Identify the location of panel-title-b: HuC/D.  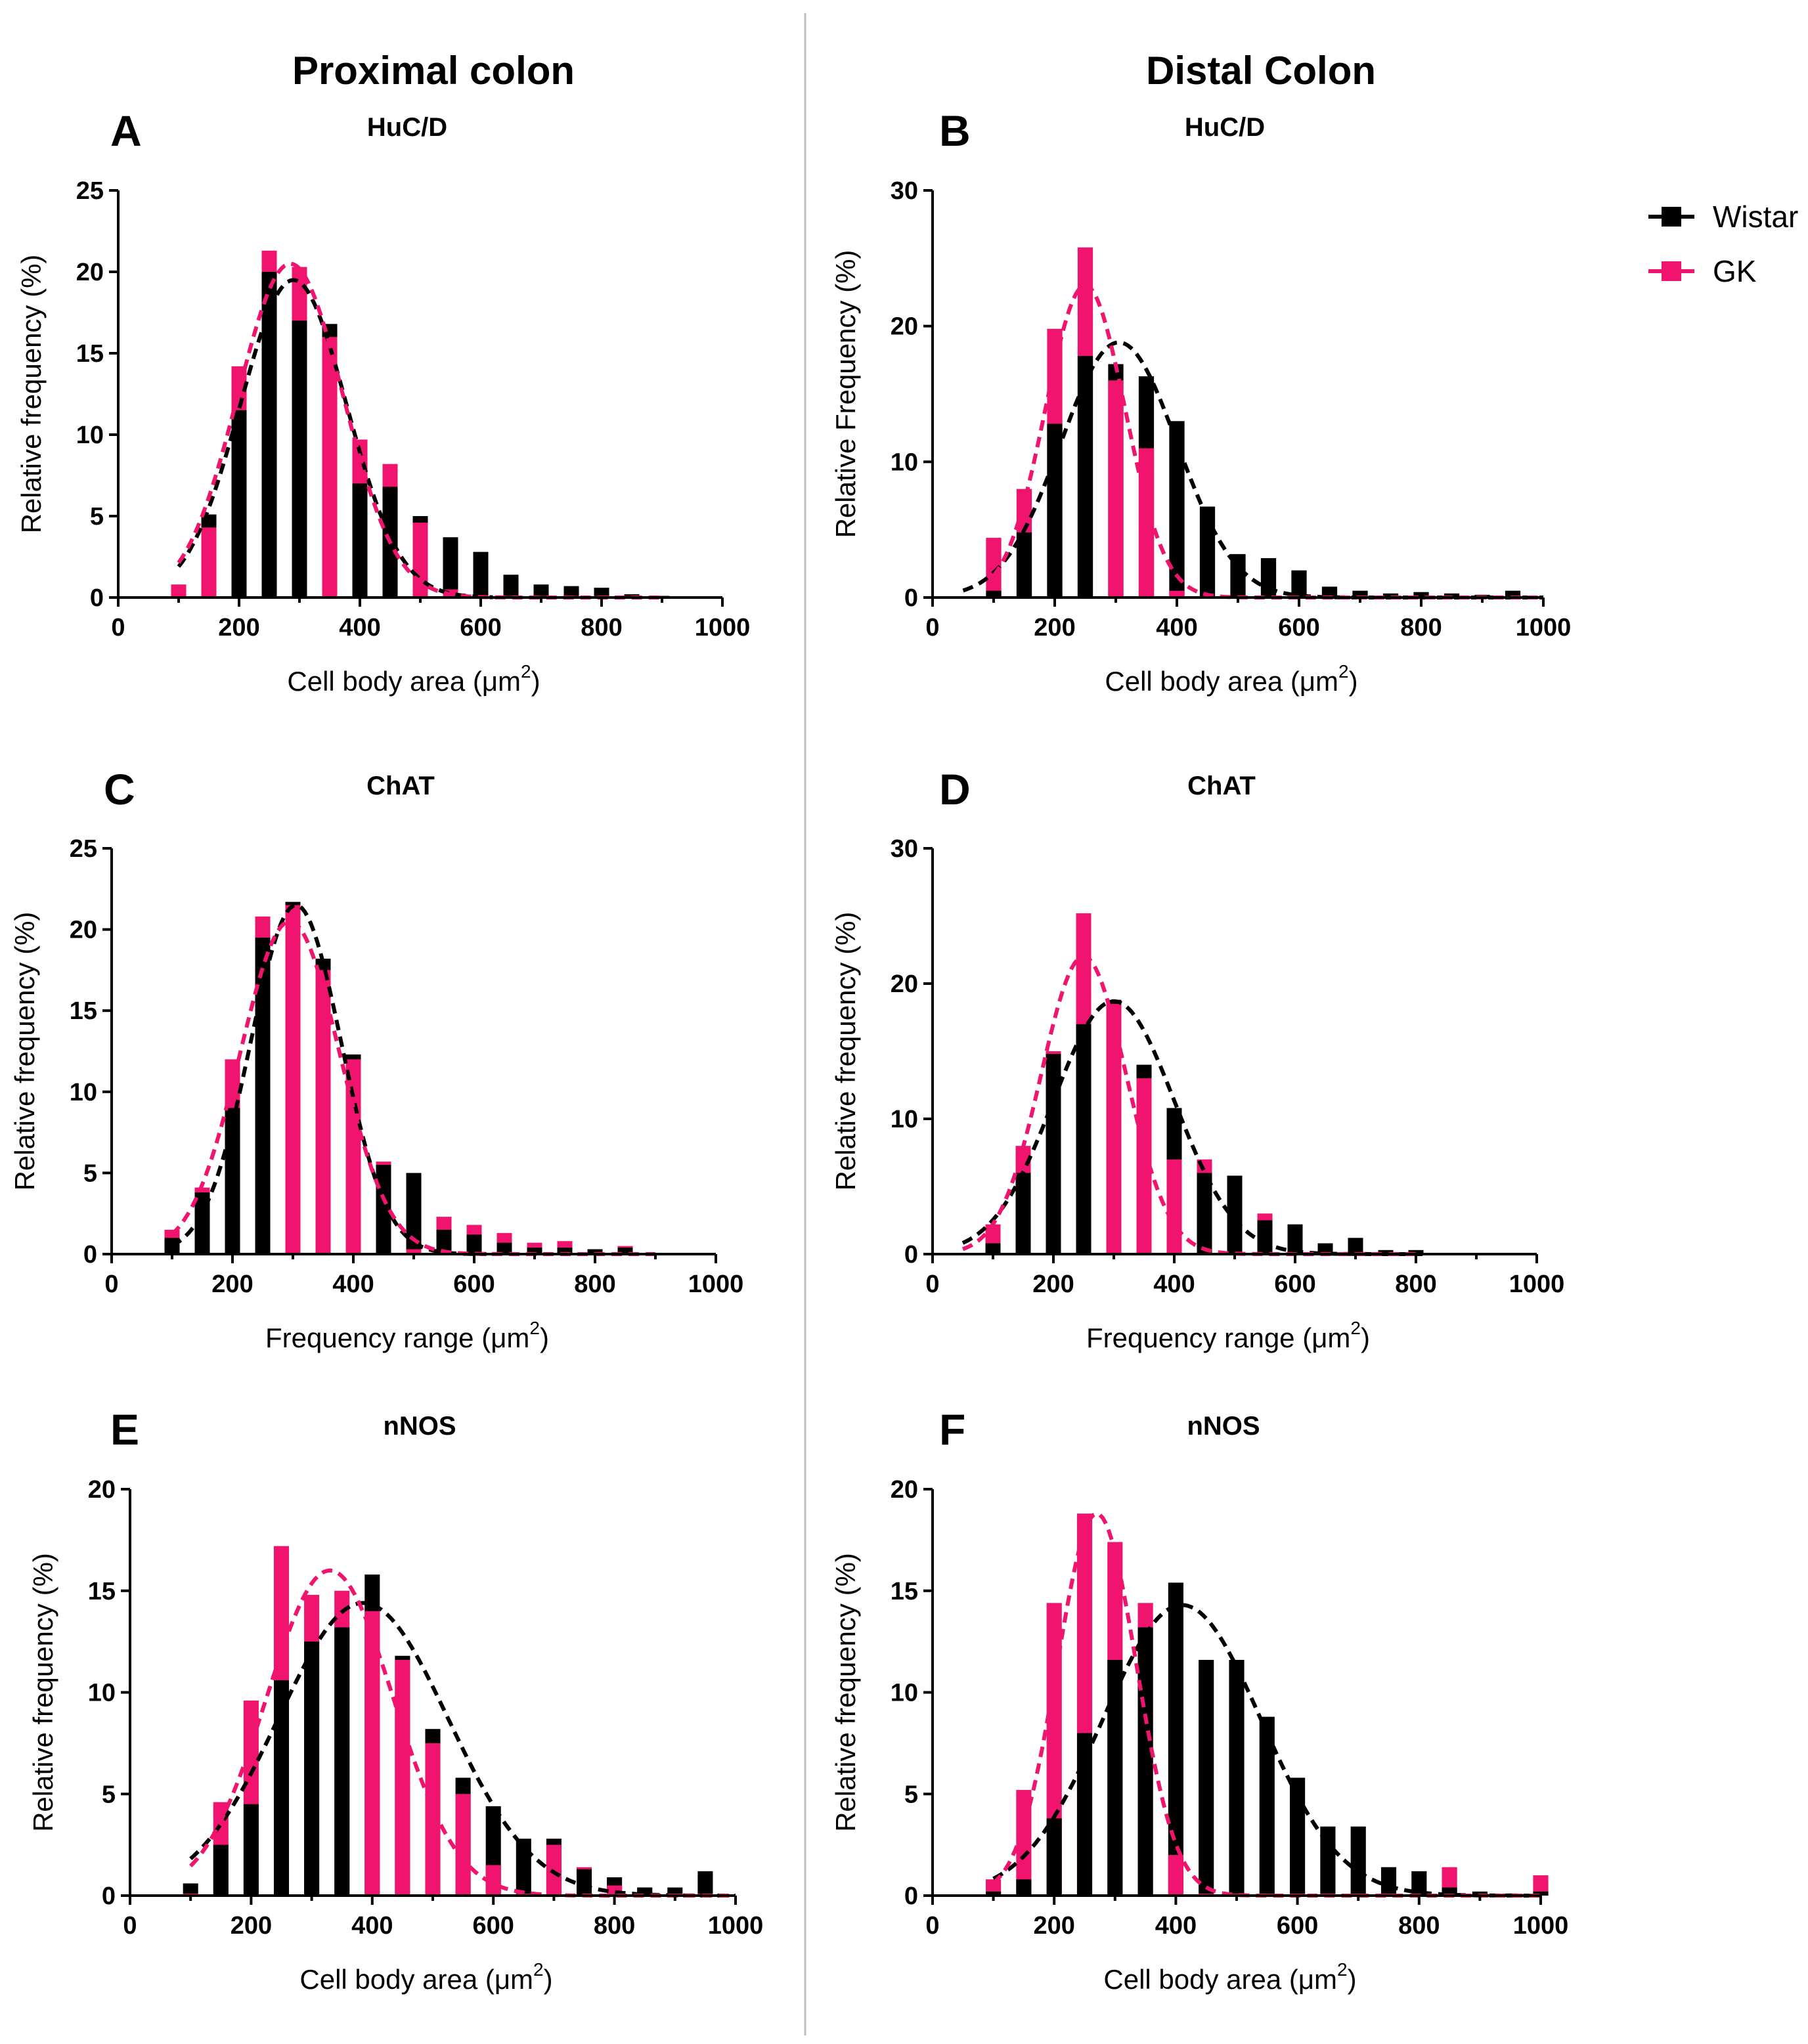
(1225, 127).